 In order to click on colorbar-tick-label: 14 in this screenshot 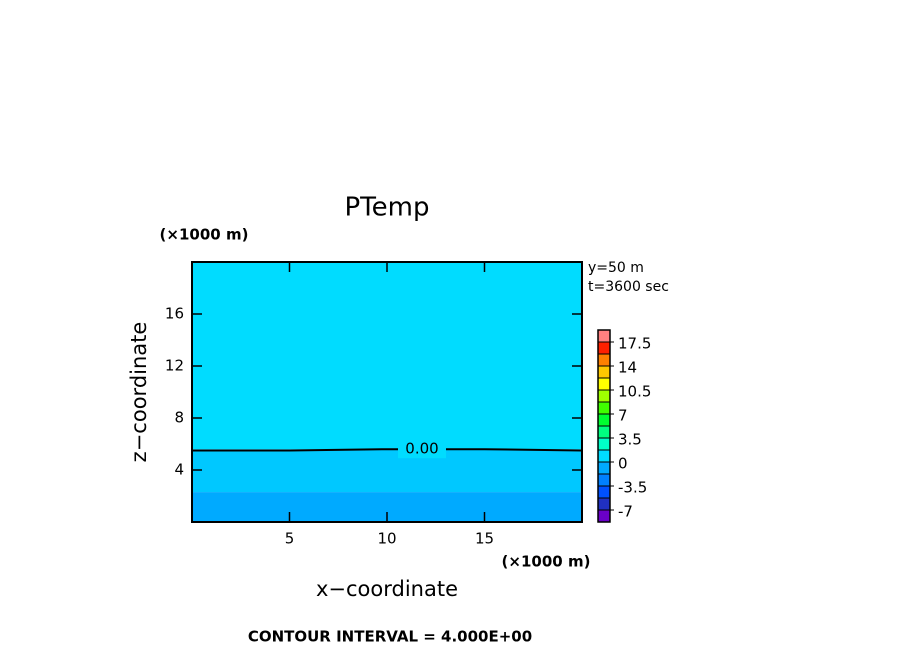, I will do `click(627, 368)`.